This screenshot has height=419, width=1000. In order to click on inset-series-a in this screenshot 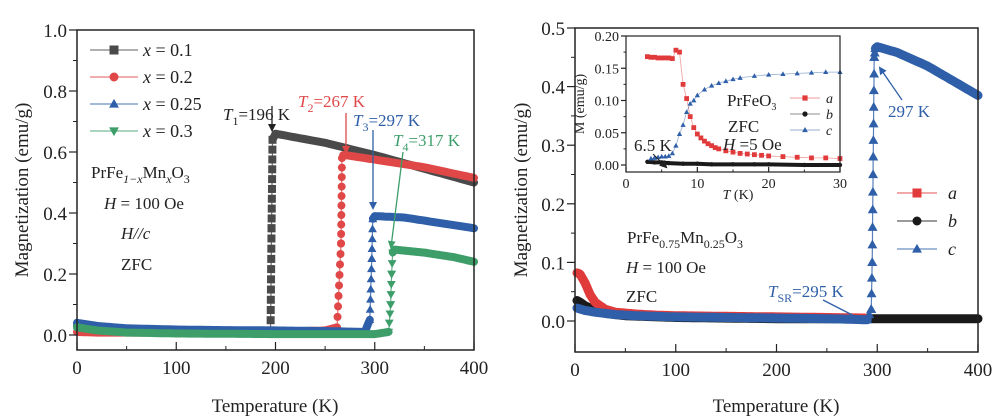, I will do `click(744, 104)`.